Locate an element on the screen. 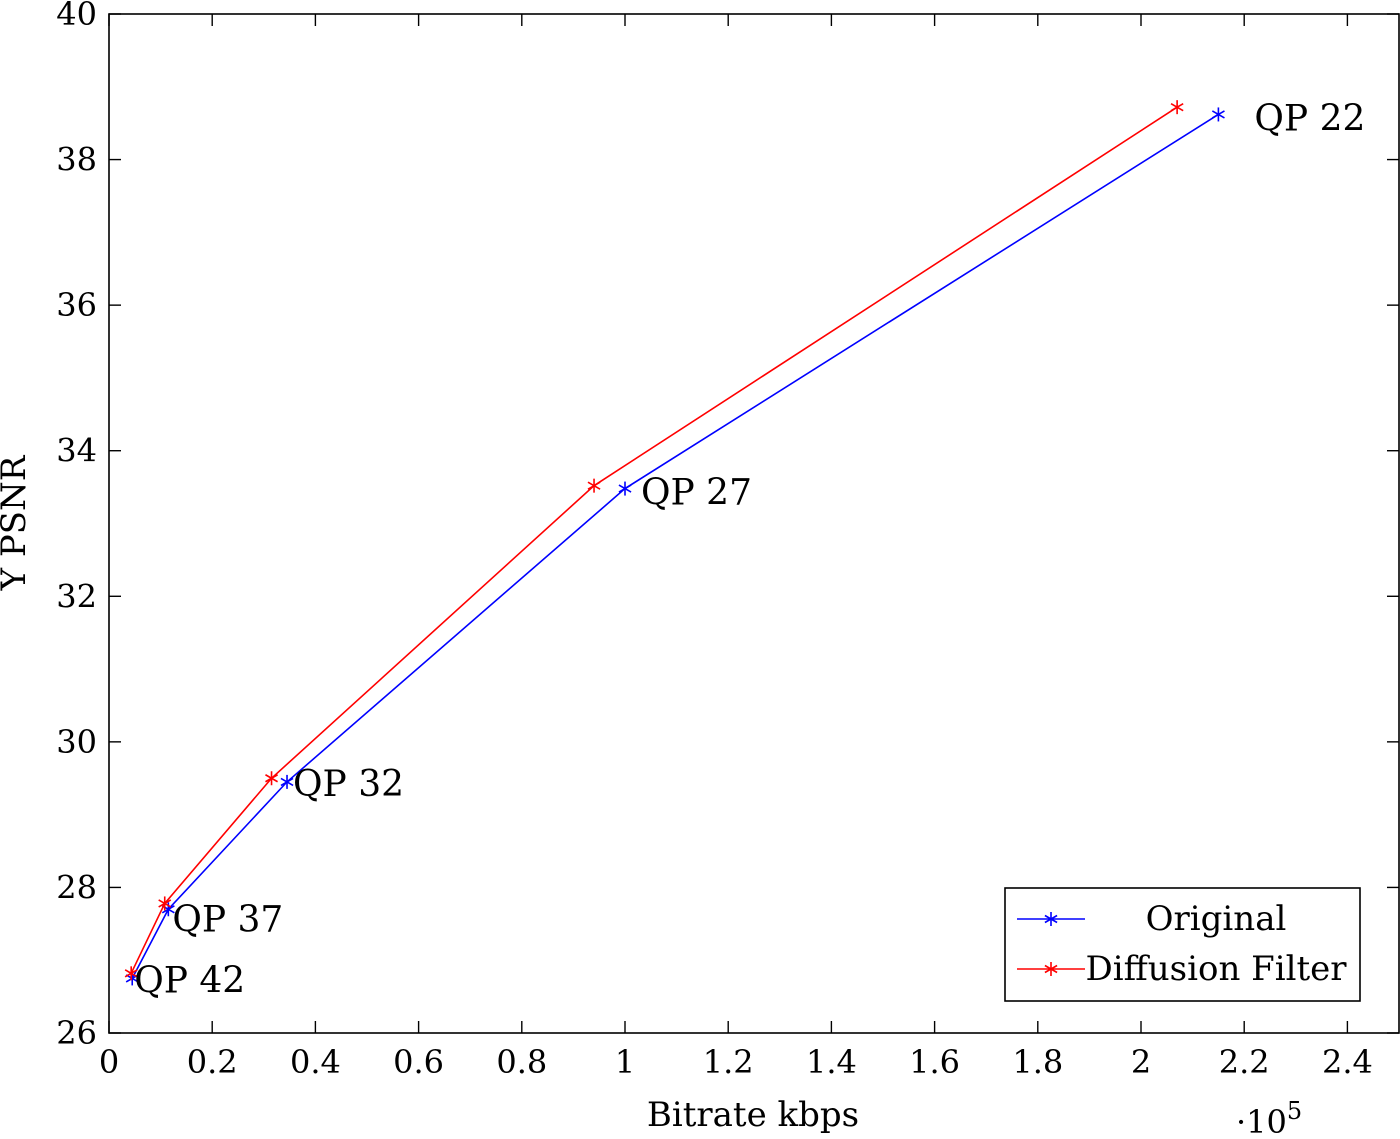 This screenshot has height=1139, width=1400. x-tick-label: 1 is located at coordinates (625, 1062).